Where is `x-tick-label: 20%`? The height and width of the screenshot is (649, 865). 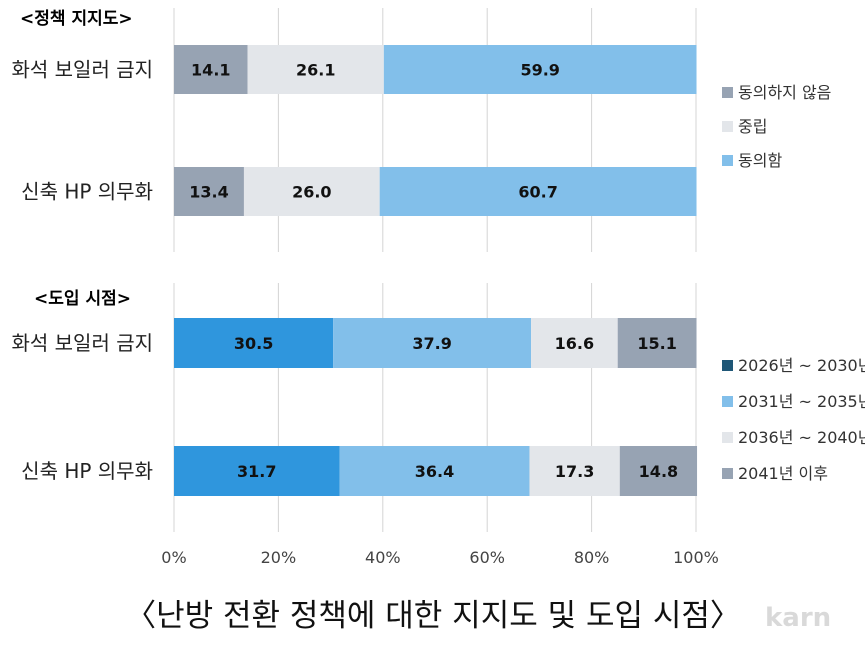 x-tick-label: 20% is located at coordinates (279, 557).